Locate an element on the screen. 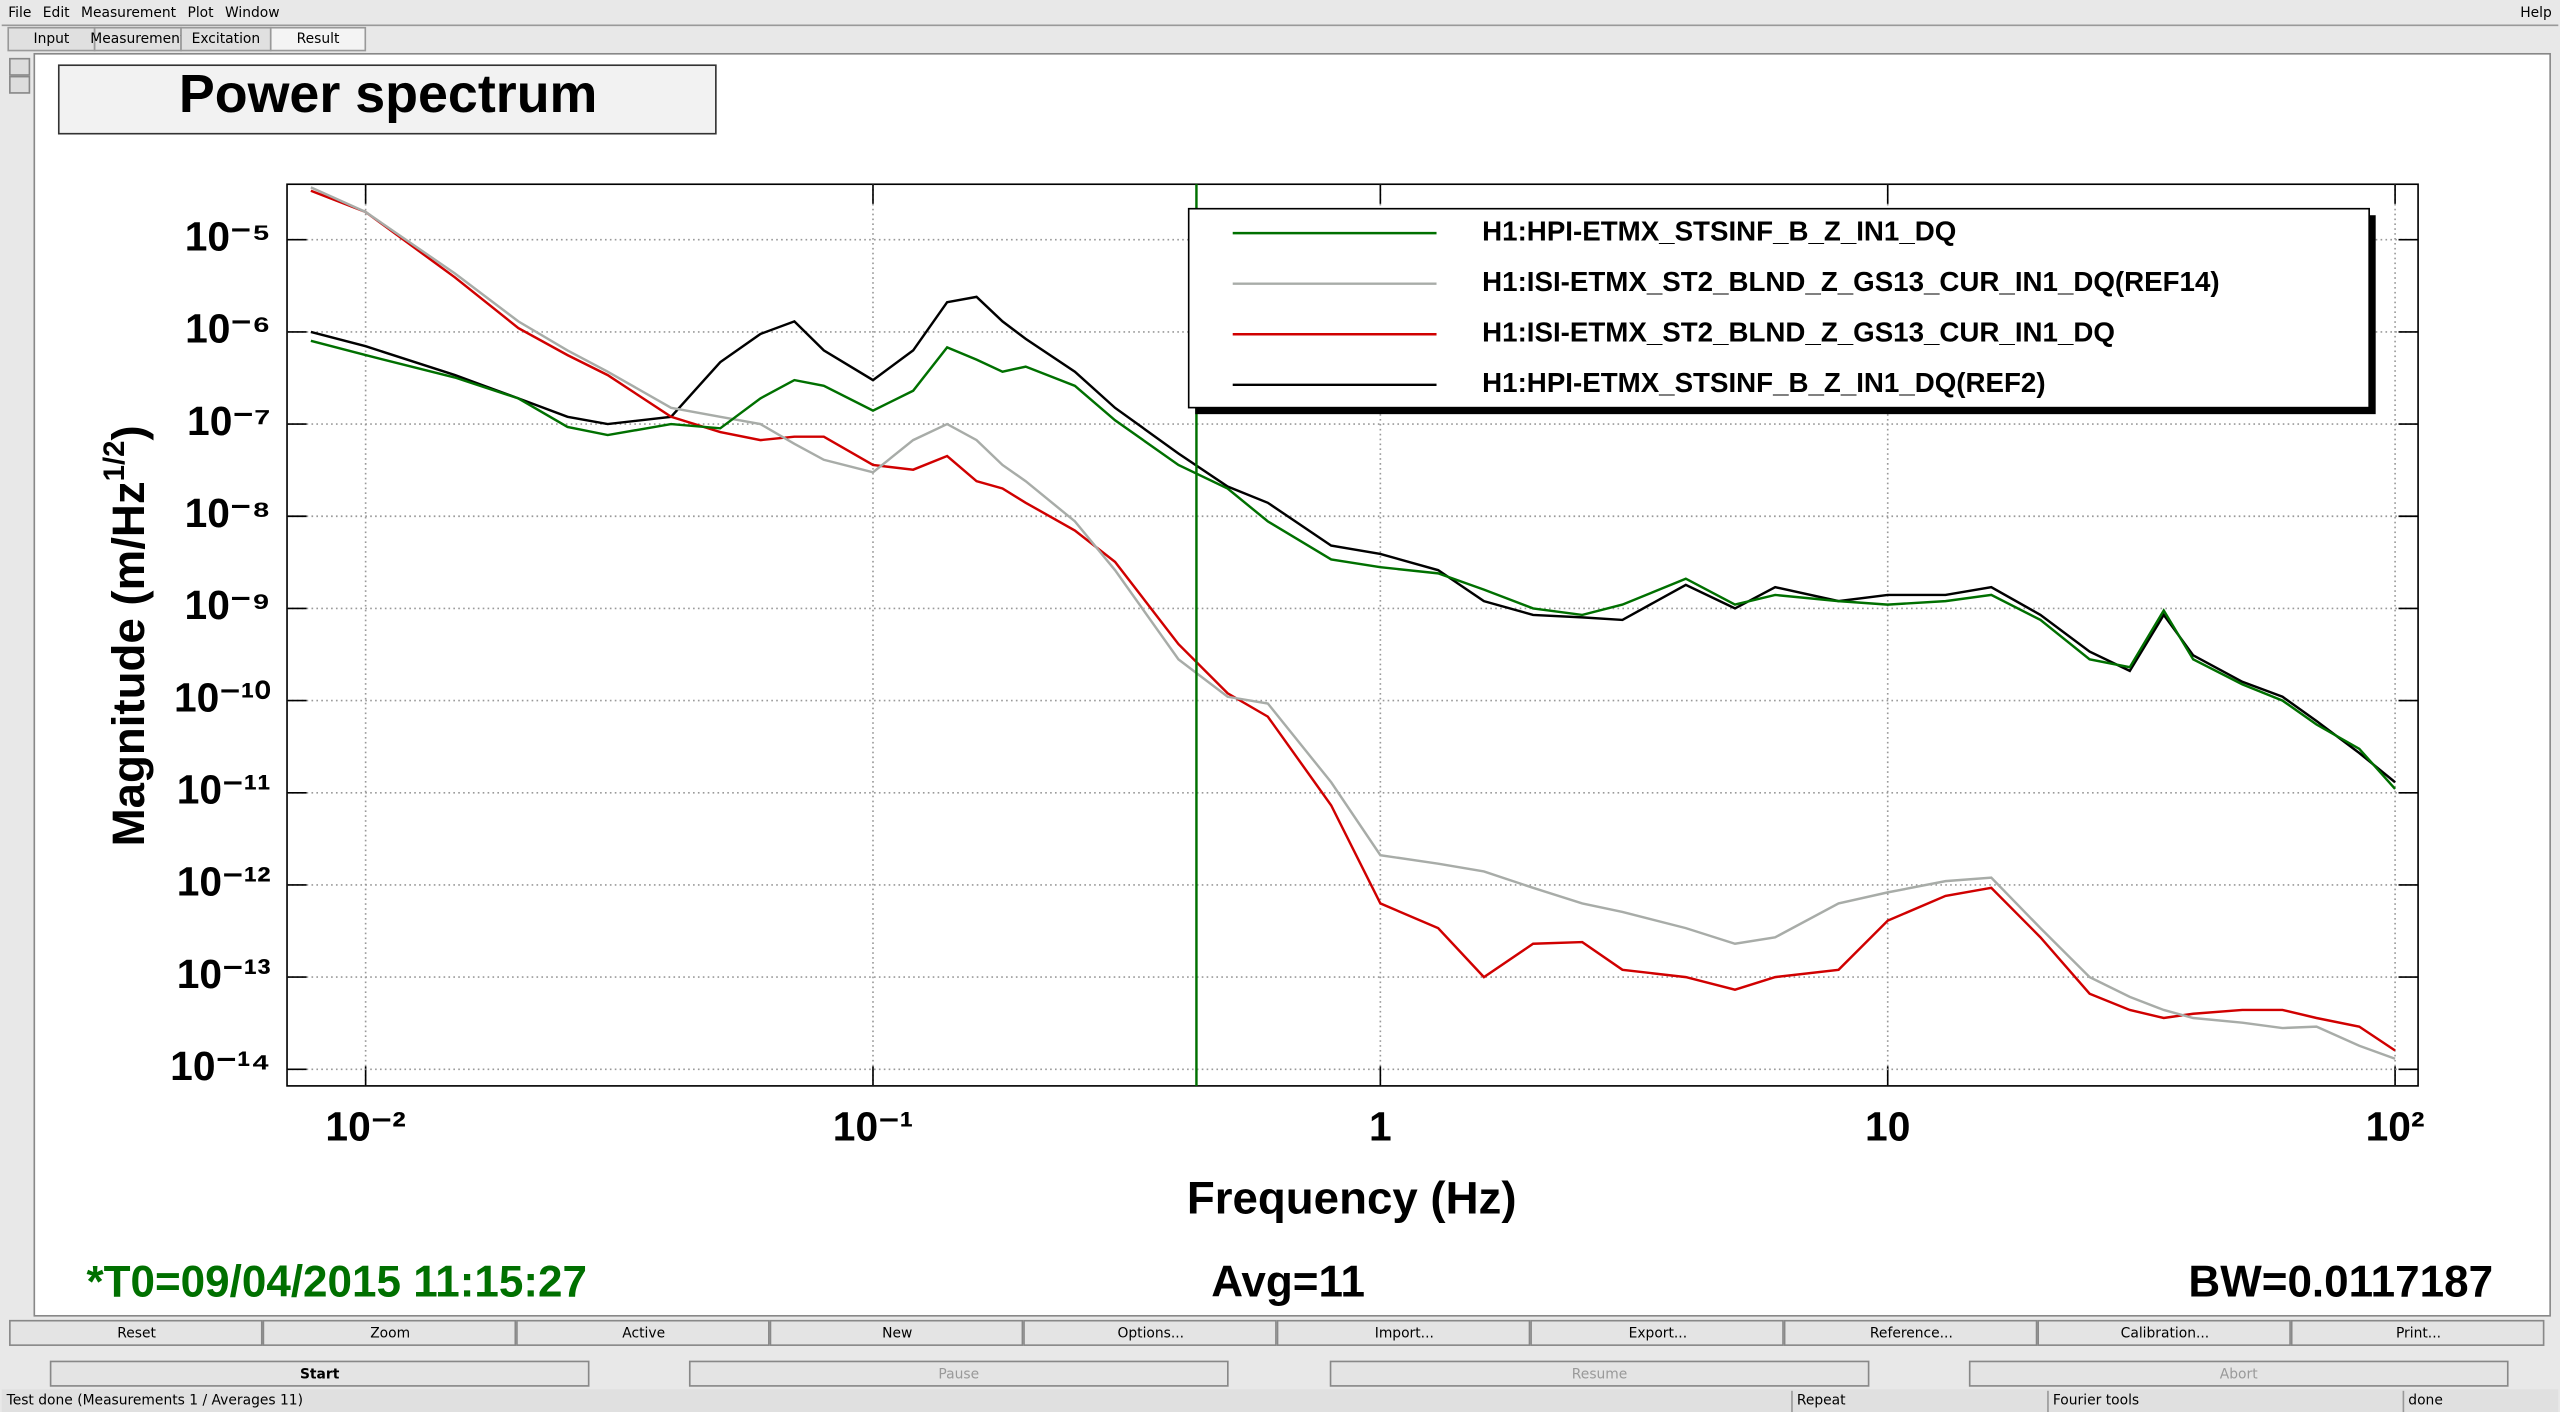 Image resolution: width=2560 pixels, height=1412 pixels. x-tick-label: 10² is located at coordinates (2395, 1127).